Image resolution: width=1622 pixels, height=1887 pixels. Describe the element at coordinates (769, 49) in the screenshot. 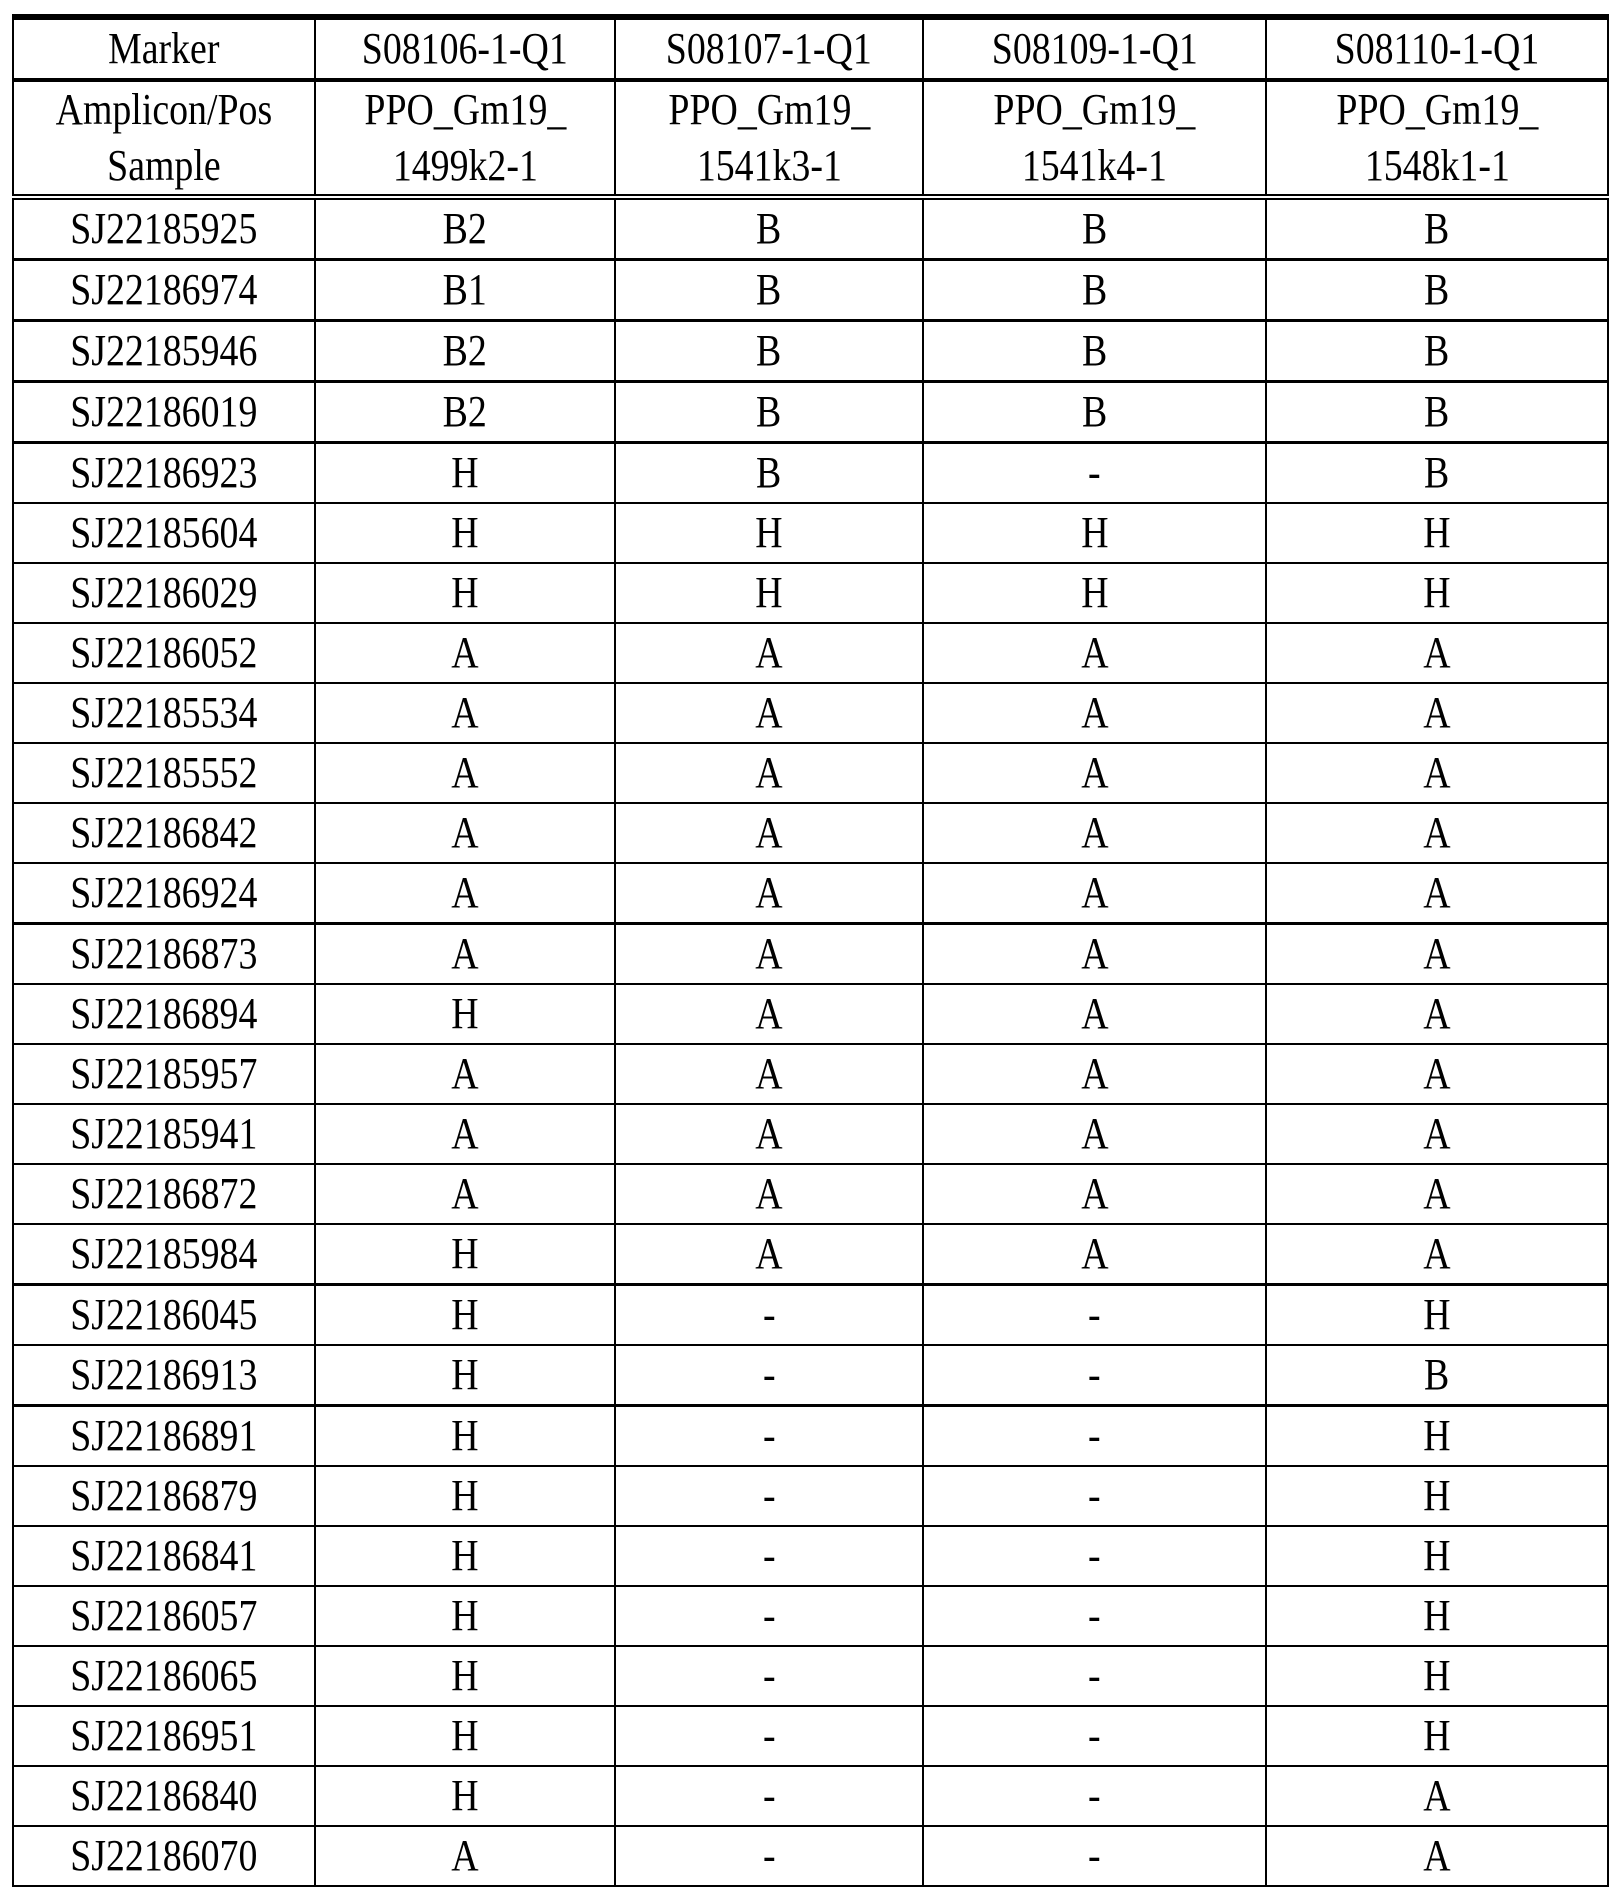

I see `marker-name: S08107-1-Q1` at that location.